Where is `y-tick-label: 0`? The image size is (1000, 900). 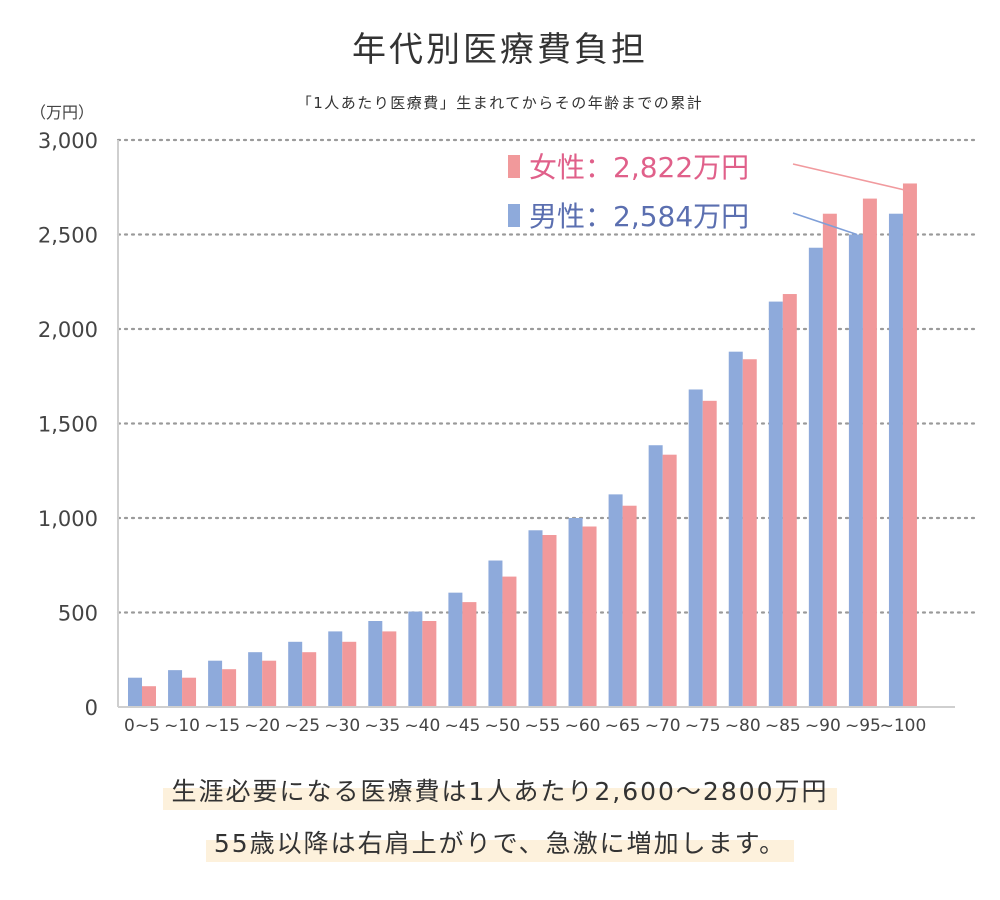
y-tick-label: 0 is located at coordinates (91, 708).